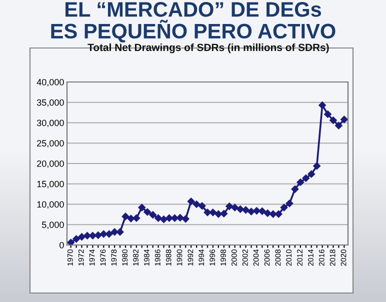 The width and height of the screenshot is (386, 302). Describe the element at coordinates (50, 184) in the screenshot. I see `y-tick-label: 15,000` at that location.